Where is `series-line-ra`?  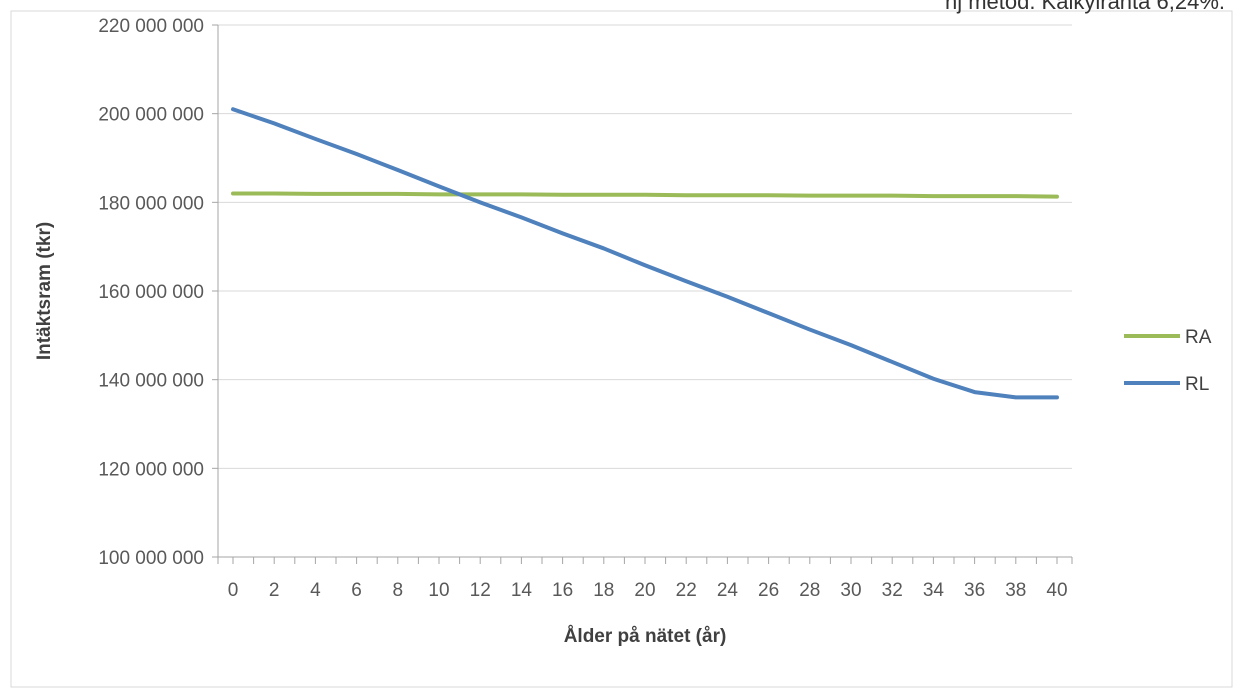 series-line-ra is located at coordinates (645, 195).